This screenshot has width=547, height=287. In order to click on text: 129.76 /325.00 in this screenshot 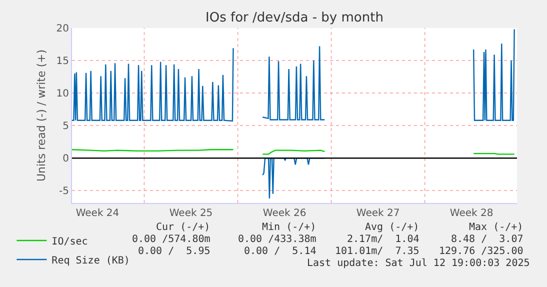, I will do `click(481, 251)`.